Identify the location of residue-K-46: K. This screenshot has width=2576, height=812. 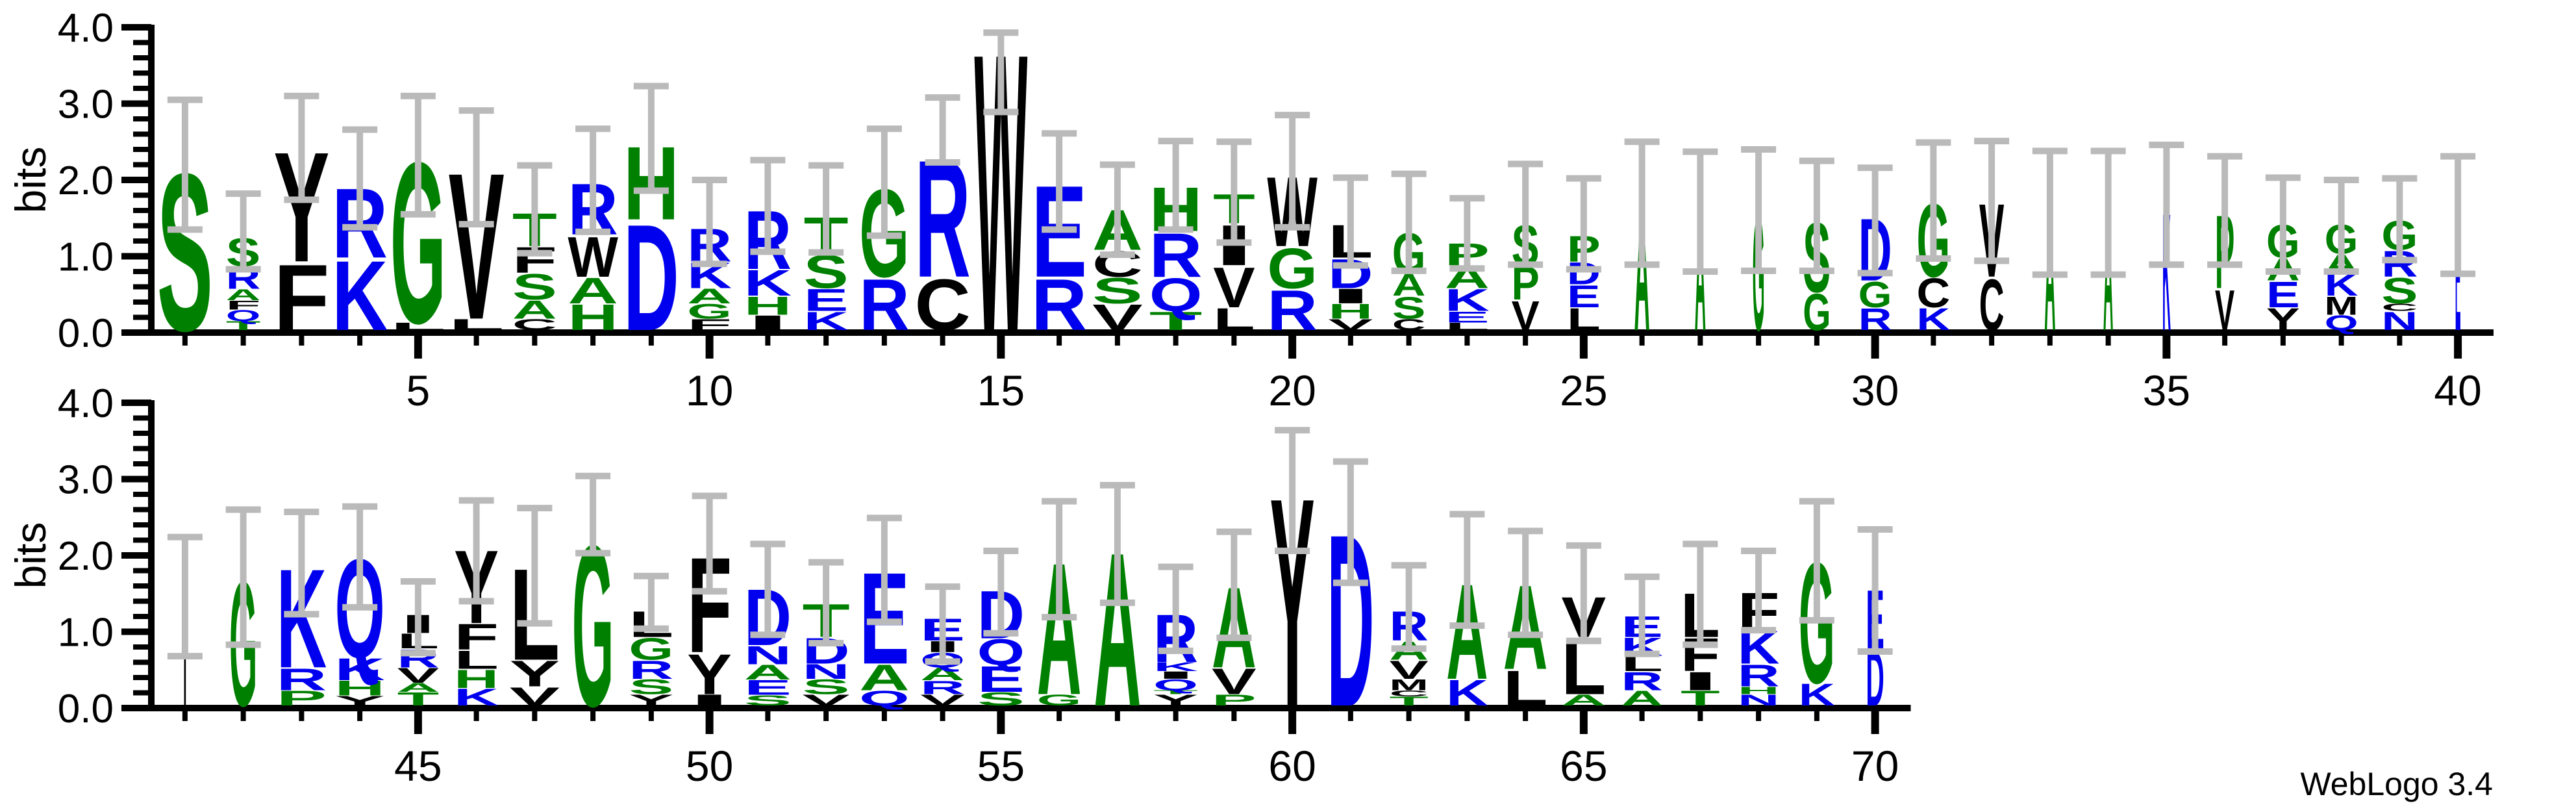
(476, 697).